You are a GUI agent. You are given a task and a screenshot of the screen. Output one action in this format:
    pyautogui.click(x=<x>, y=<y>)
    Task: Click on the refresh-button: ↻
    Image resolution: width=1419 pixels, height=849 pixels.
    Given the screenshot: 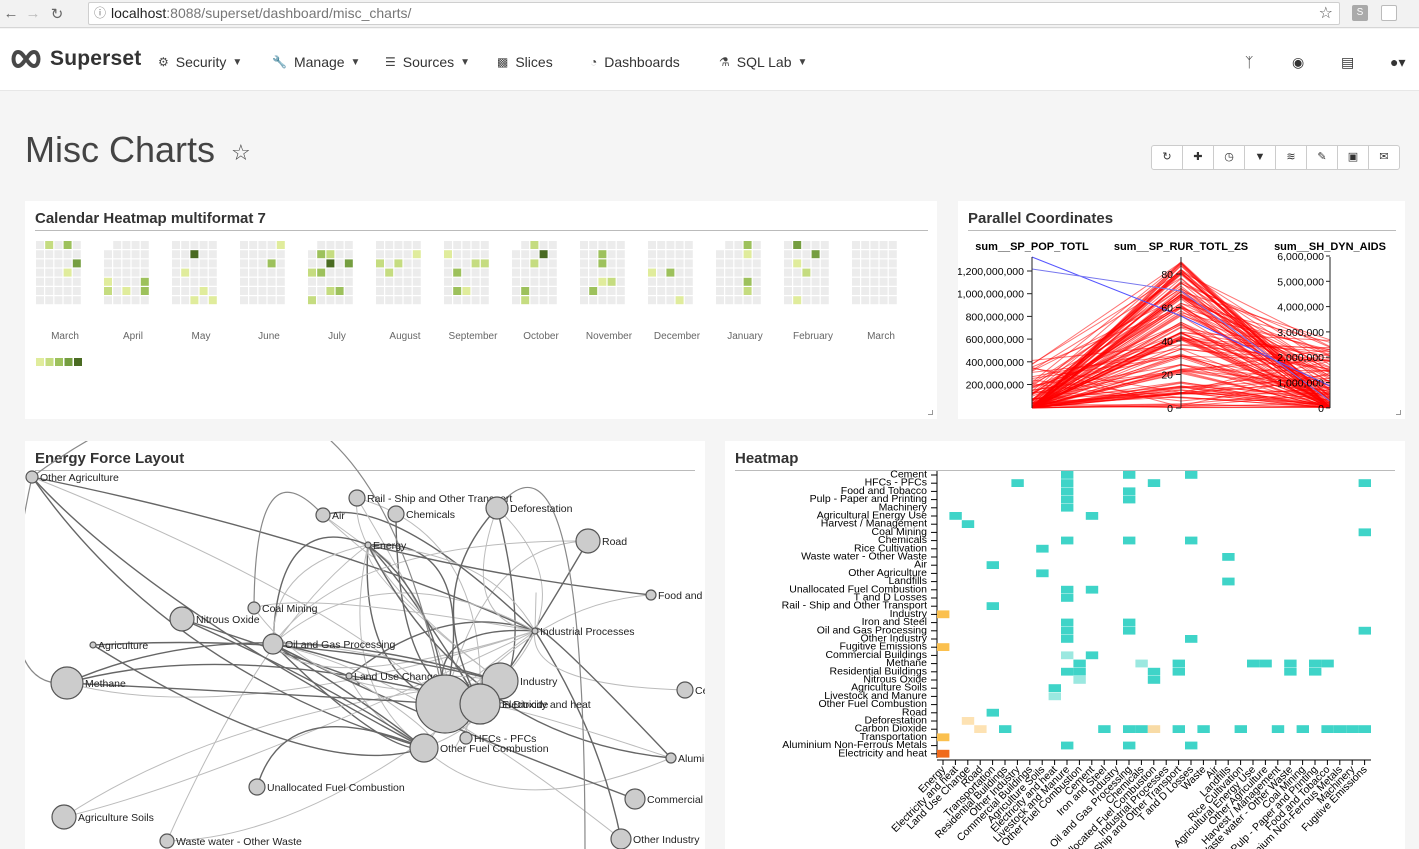 What is the action you would take?
    pyautogui.click(x=1167, y=157)
    